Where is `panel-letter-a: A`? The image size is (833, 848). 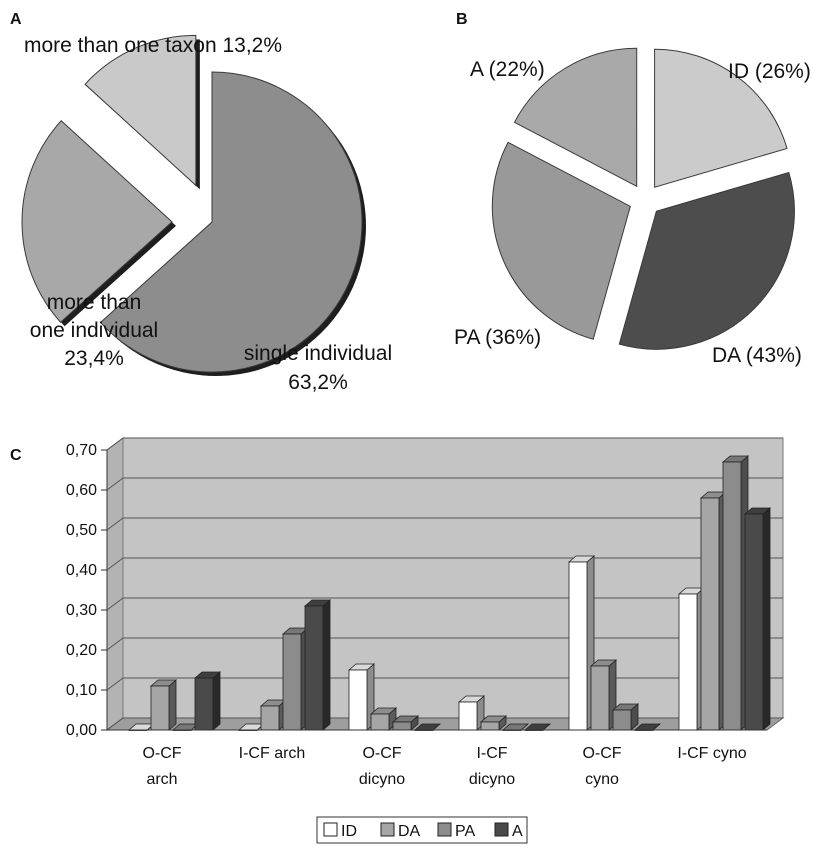
panel-letter-a: A is located at coordinates (16, 19).